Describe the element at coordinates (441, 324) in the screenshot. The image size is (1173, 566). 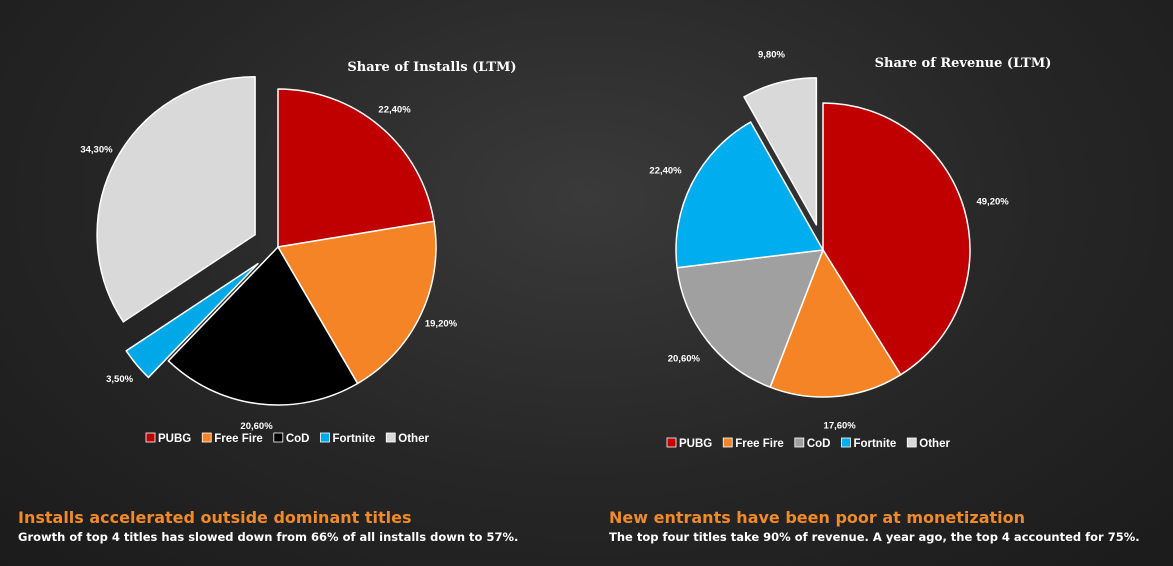
I see `installs-label-free-fire: 19,20%` at that location.